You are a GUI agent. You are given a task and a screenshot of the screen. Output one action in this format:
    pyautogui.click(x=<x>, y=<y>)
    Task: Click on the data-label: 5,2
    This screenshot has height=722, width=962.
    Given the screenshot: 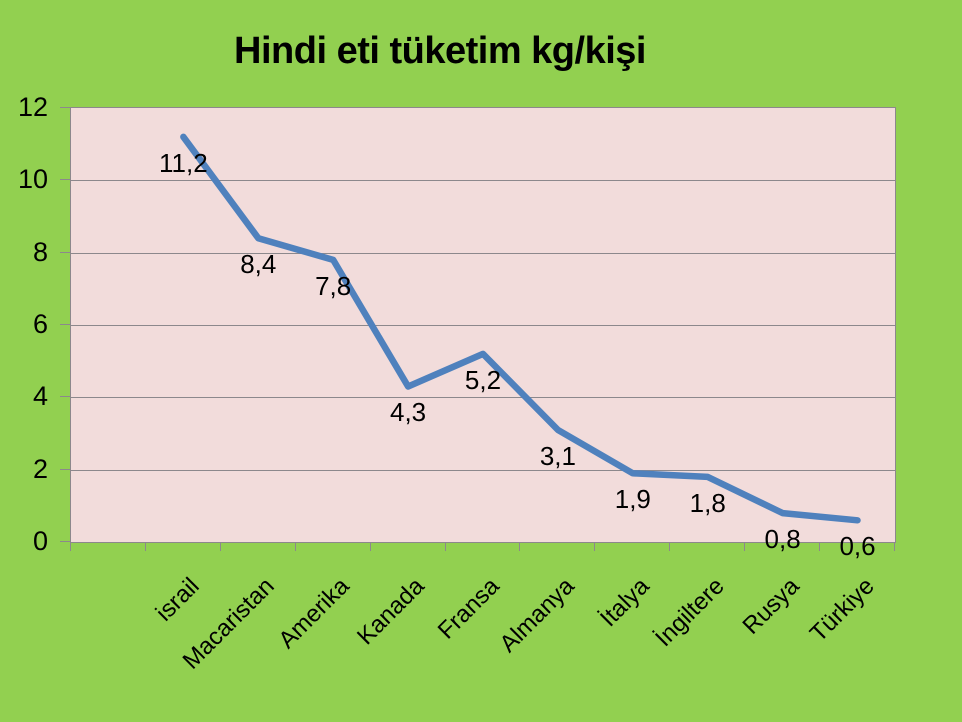 What is the action you would take?
    pyautogui.click(x=483, y=379)
    